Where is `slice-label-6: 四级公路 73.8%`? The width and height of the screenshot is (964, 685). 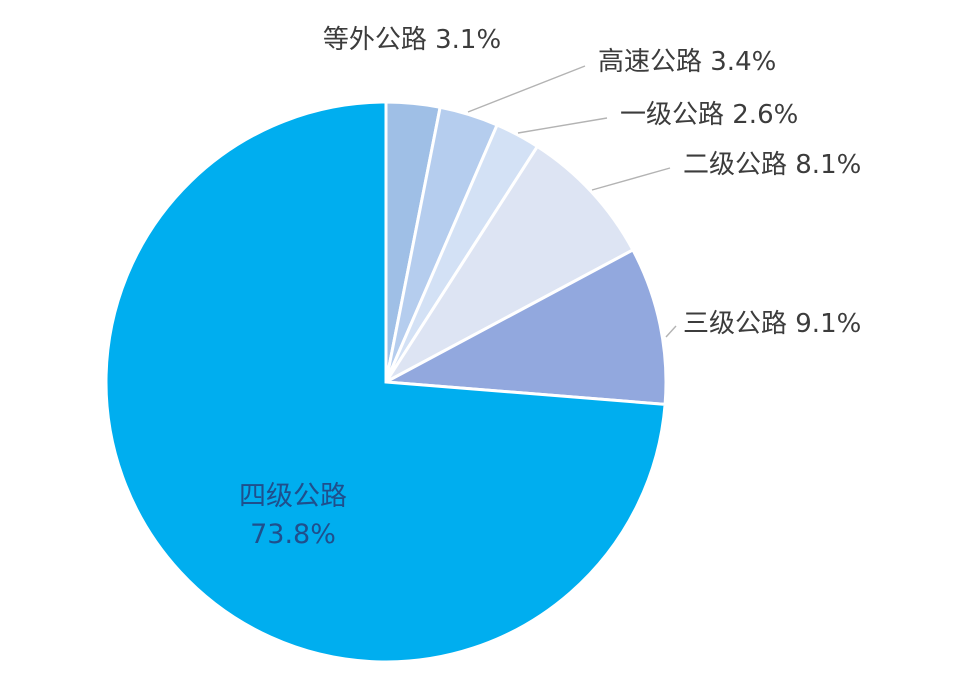 slice-label-6: 四级公路 73.8% is located at coordinates (293, 515).